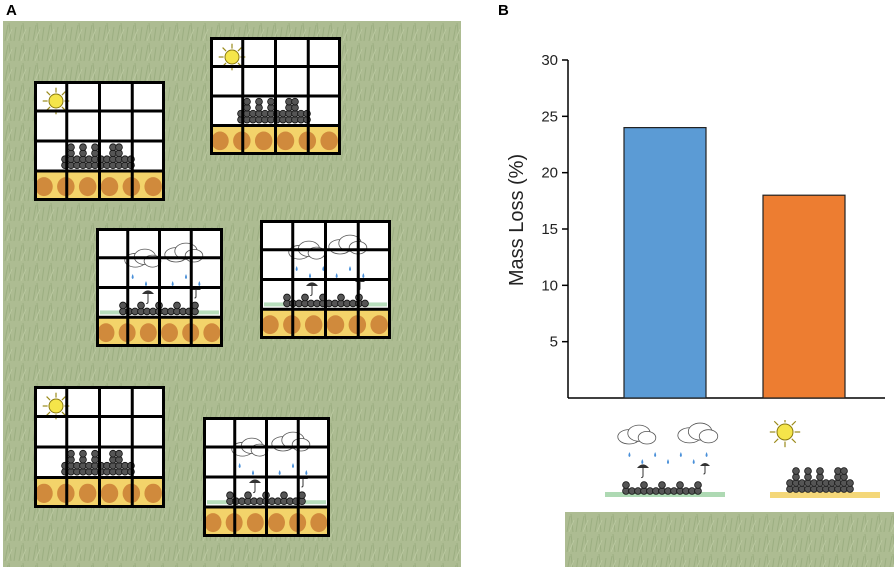 This screenshot has height=570, width=896. Describe the element at coordinates (549, 285) in the screenshot. I see `y-tick-label: 10` at that location.